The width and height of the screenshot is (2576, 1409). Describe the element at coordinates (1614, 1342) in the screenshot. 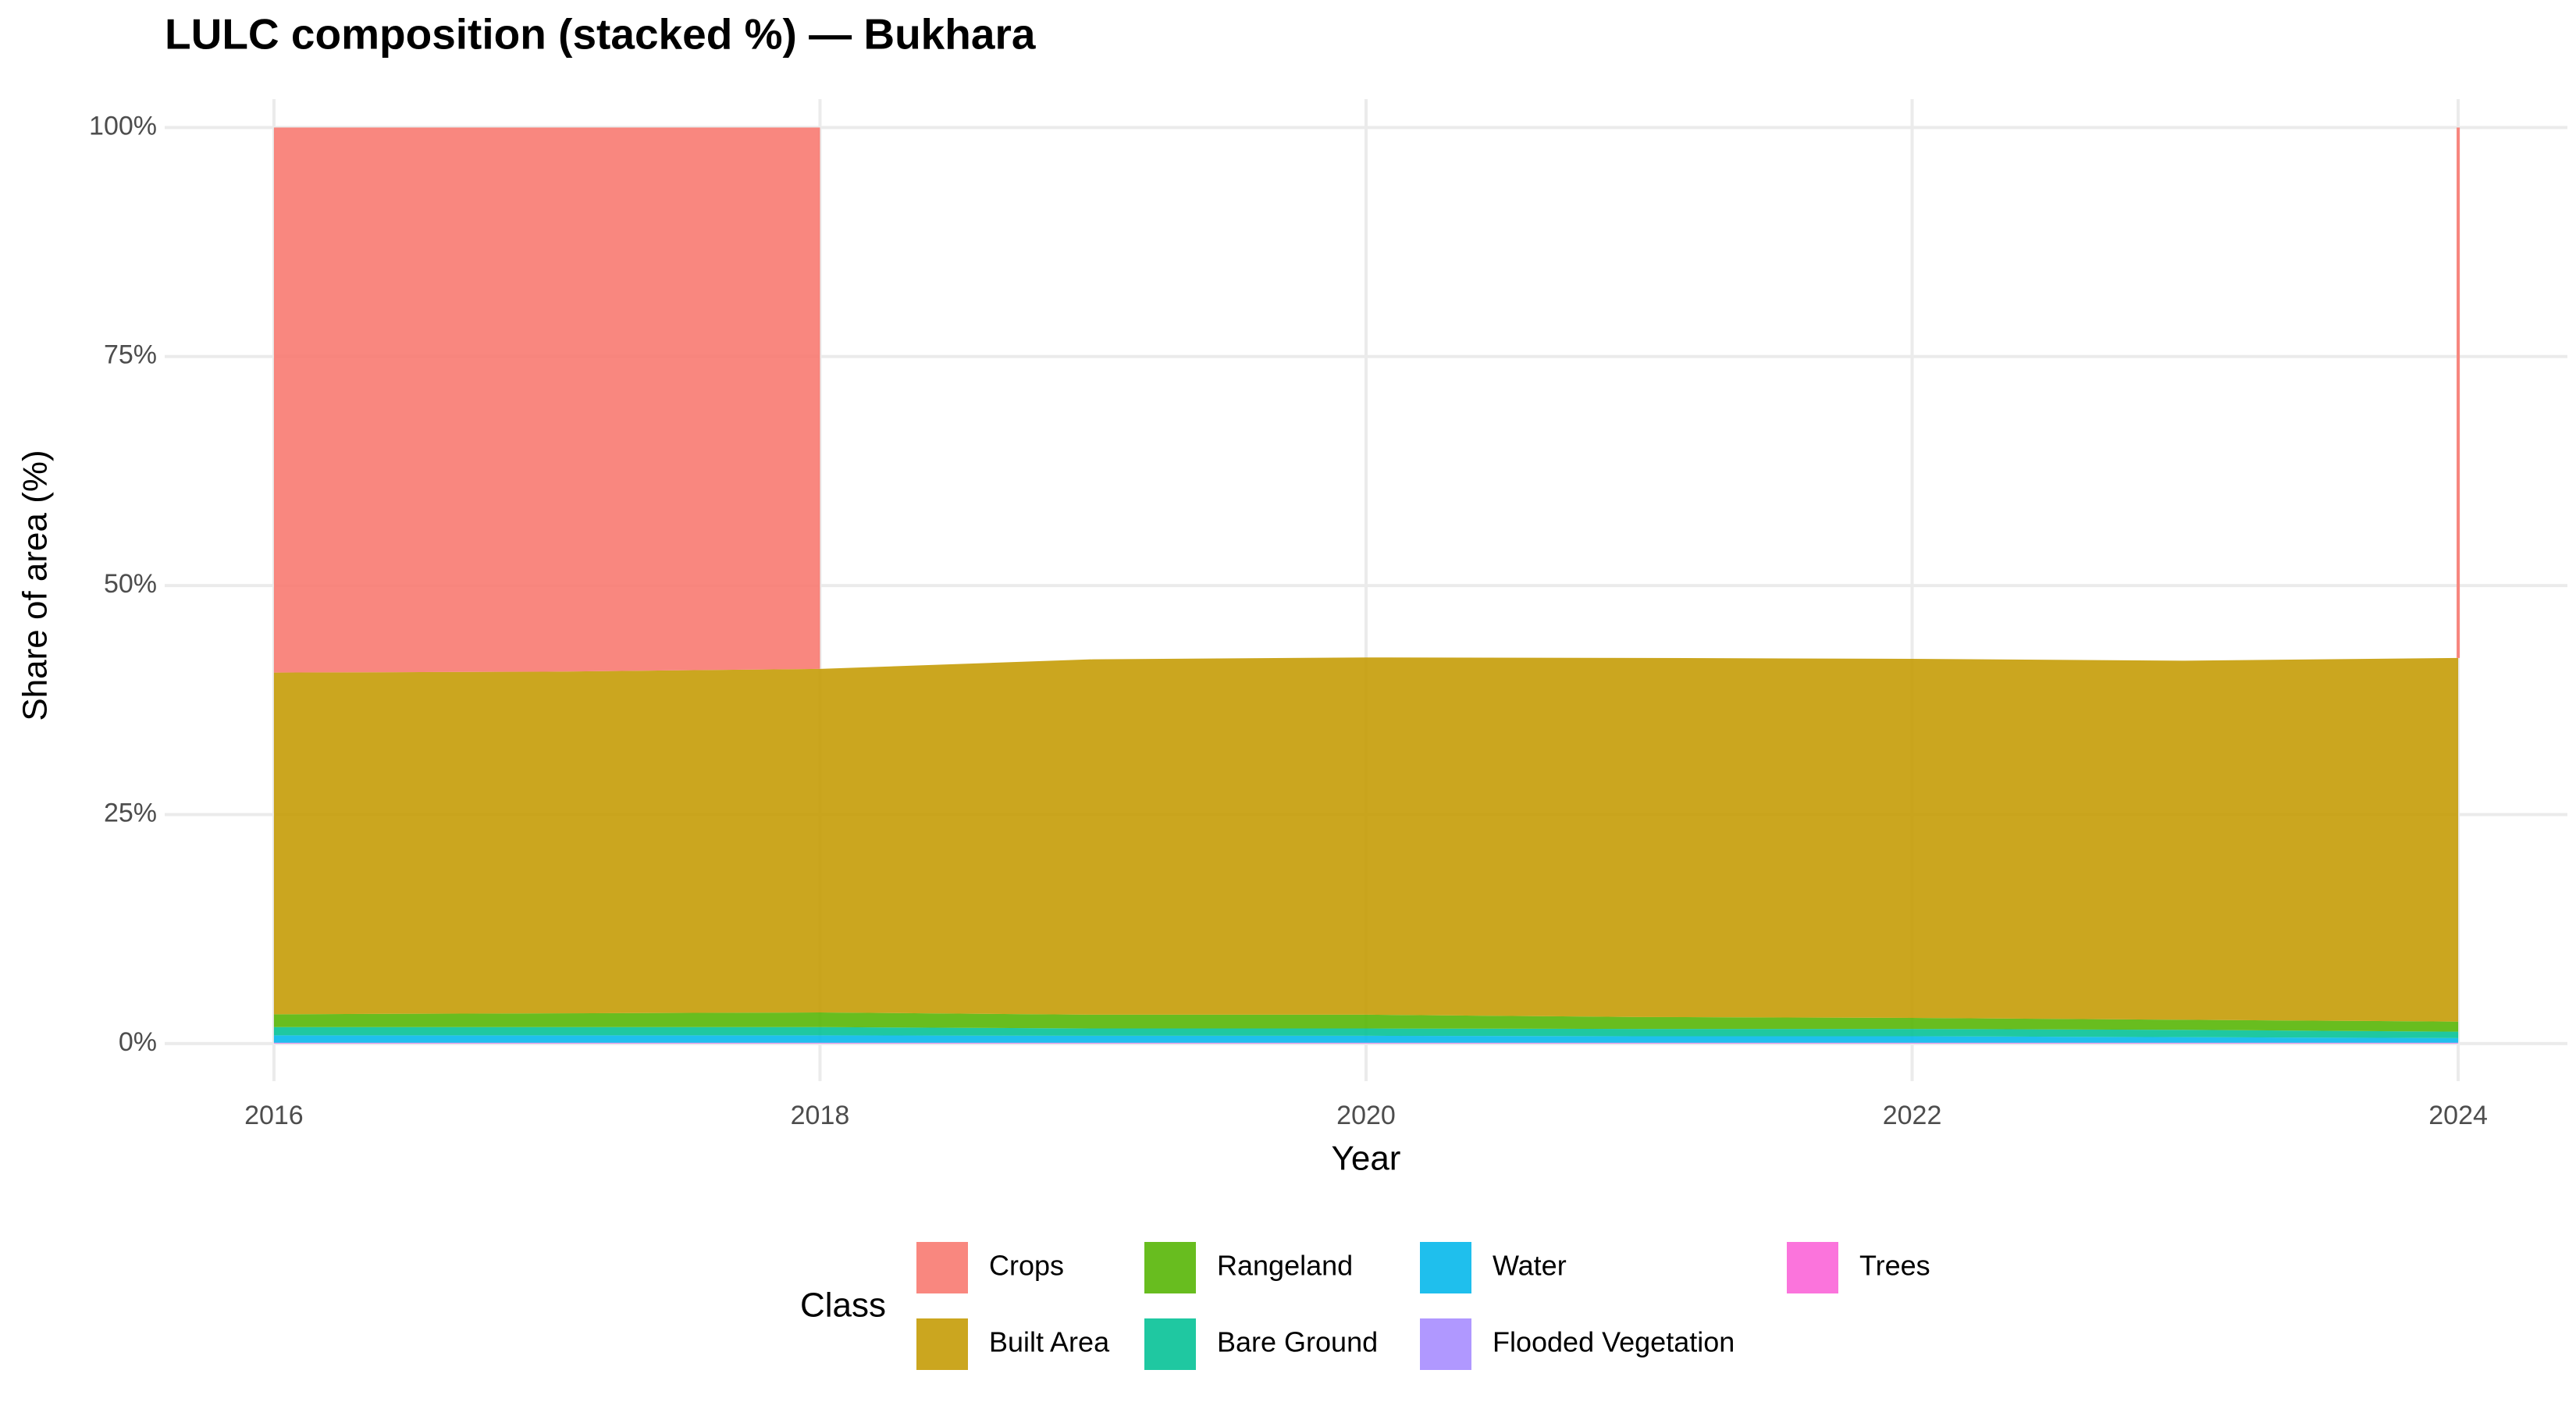

I see `legend-label: Flooded Vegetation` at that location.